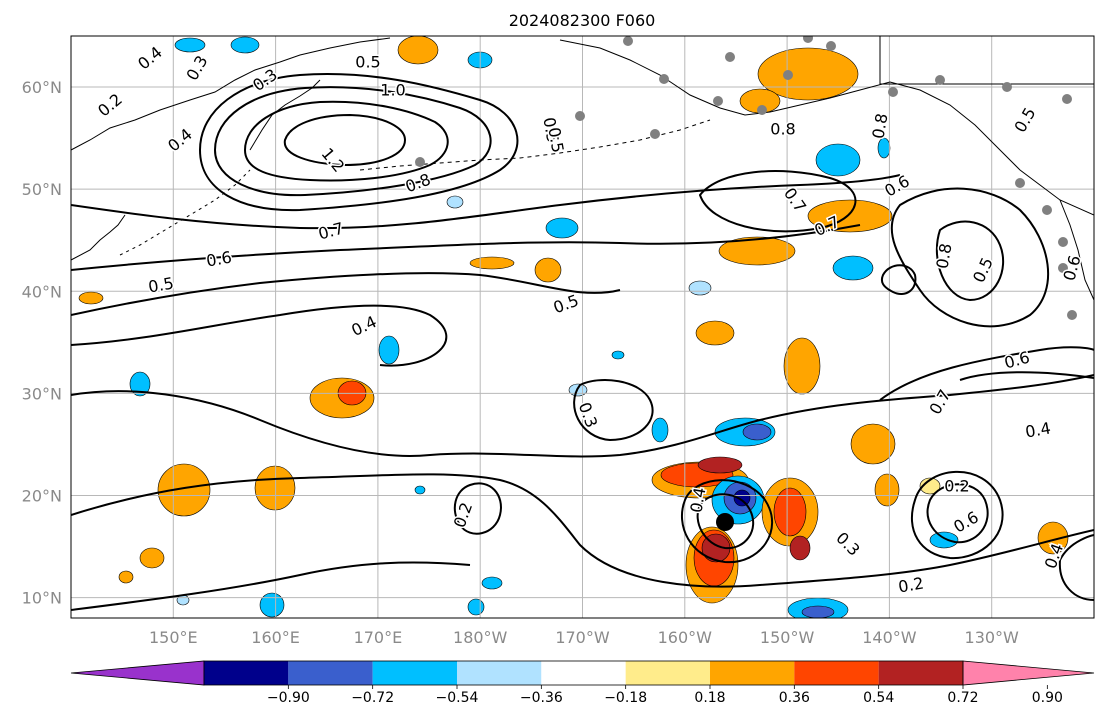 Image resolution: width=1105 pixels, height=712 pixels. I want to click on lon-tick-label: 140°W, so click(889, 637).